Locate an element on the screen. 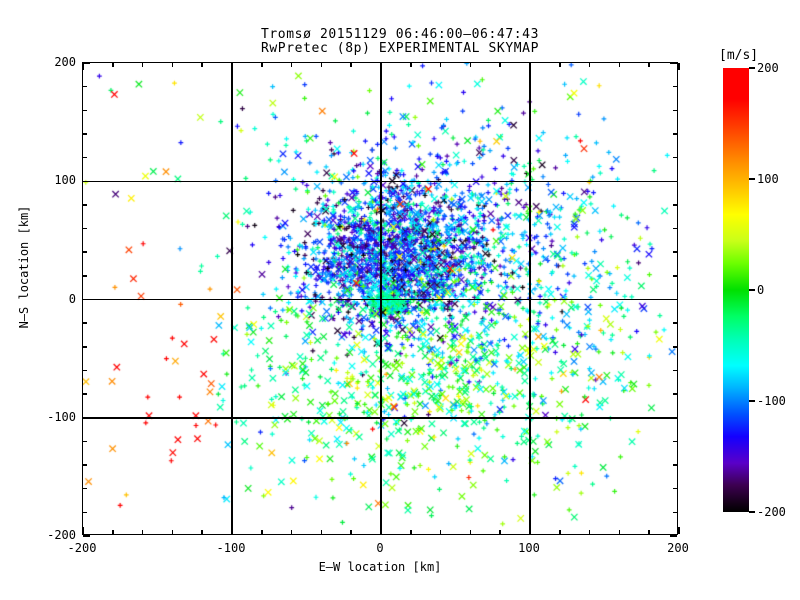 The height and width of the screenshot is (600, 800). colorbar-tick-label: 200 is located at coordinates (768, 68).